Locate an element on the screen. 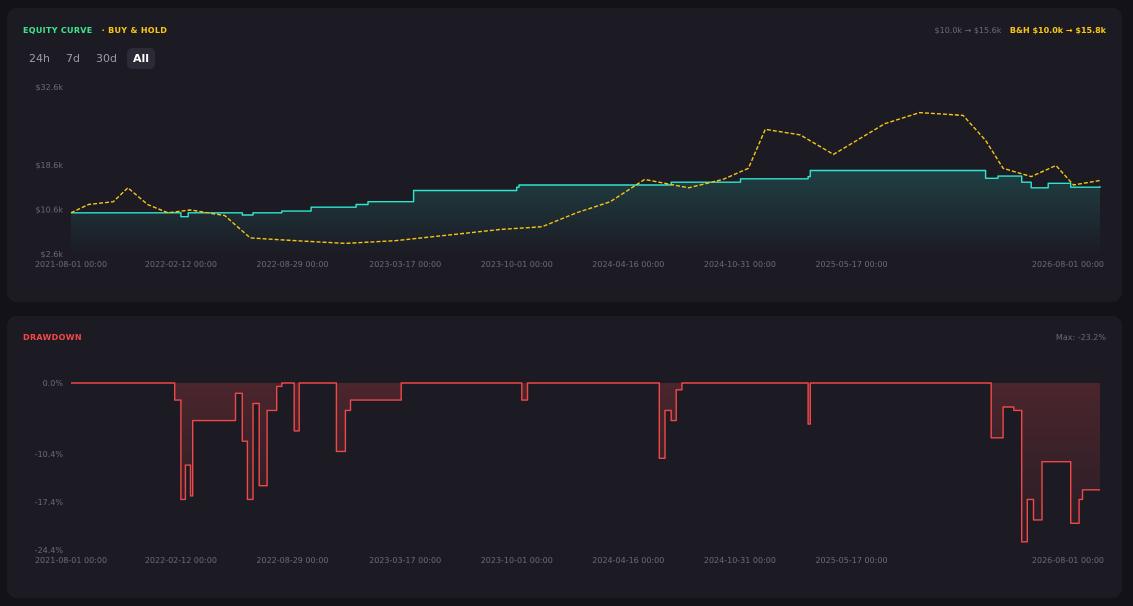 The width and height of the screenshot is (1133, 606). y-tick-label: -24.4% is located at coordinates (49, 550).